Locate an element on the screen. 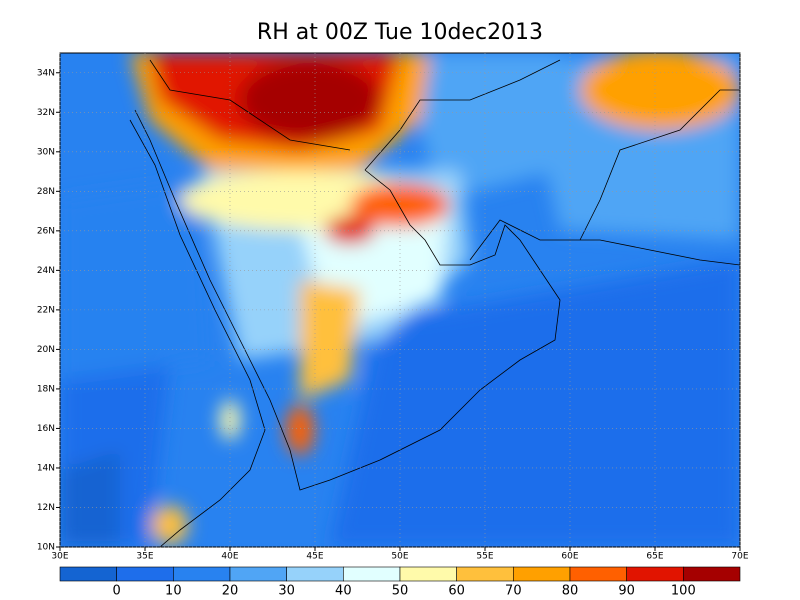 The width and height of the screenshot is (800, 600). lon-tick-label: 65E is located at coordinates (654, 557).